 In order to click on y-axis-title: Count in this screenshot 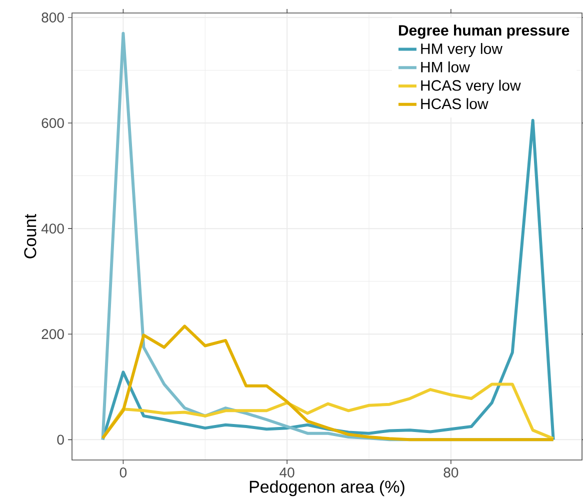, I will do `click(30, 236)`.